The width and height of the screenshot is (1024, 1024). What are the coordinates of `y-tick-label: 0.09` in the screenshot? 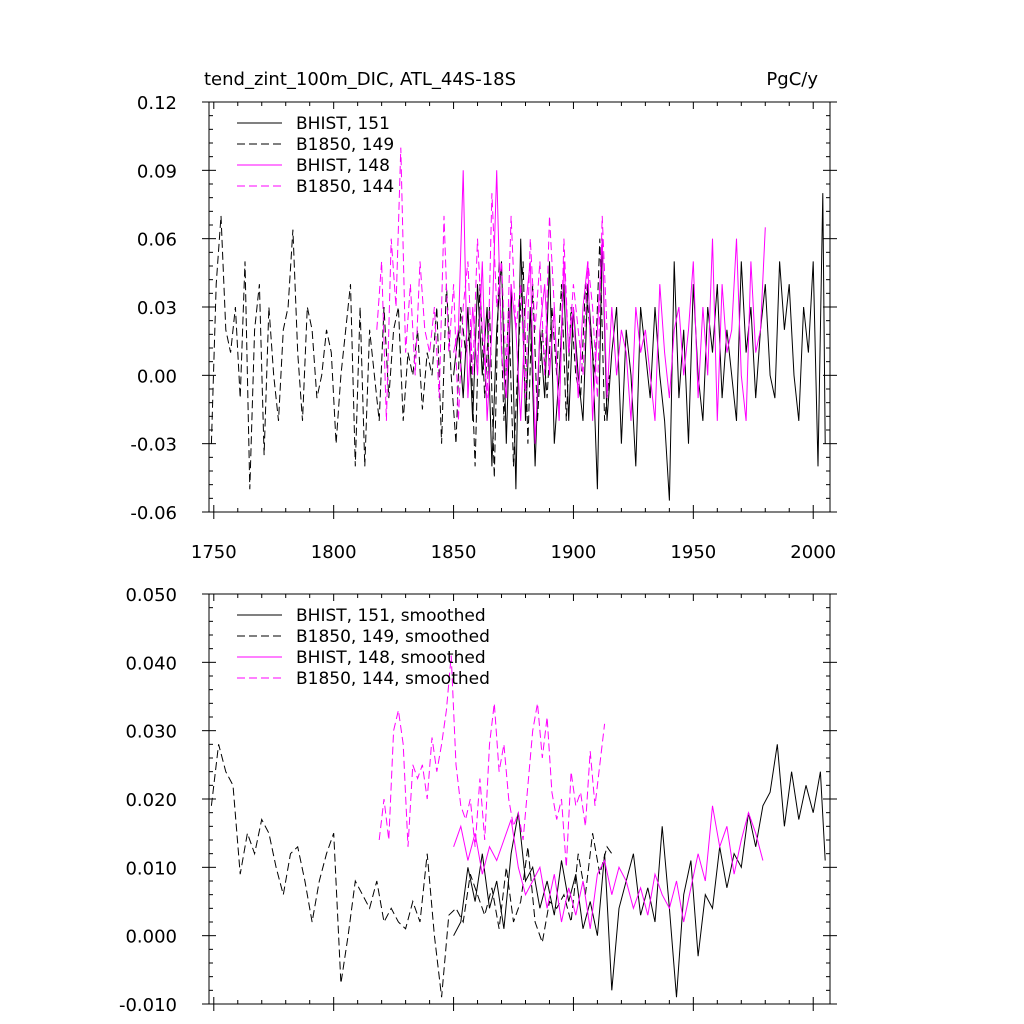 It's located at (157, 171).